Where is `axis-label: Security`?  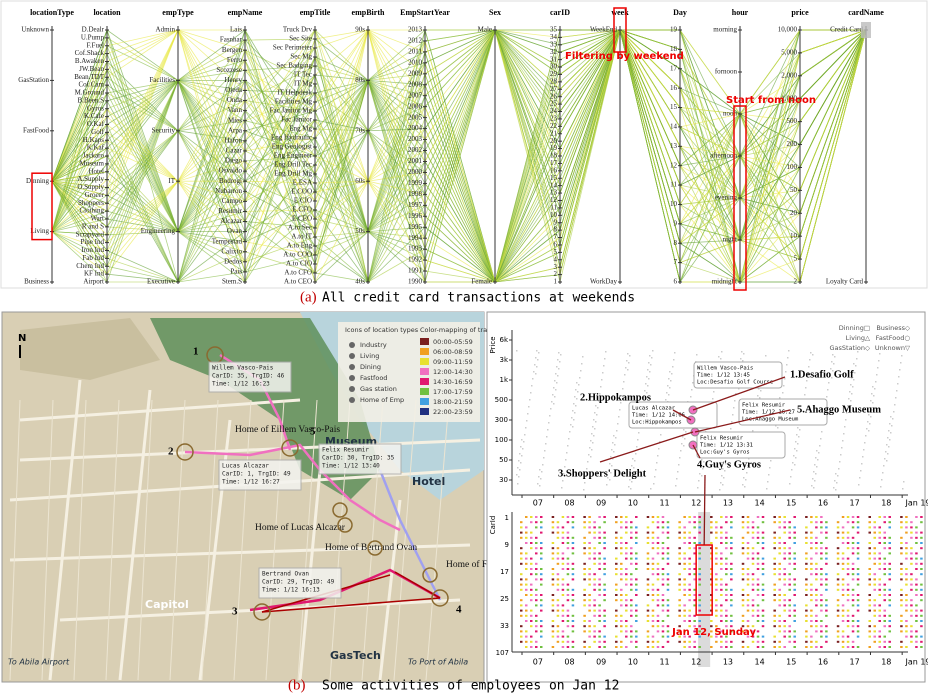
axis-label: Security is located at coordinates (164, 130).